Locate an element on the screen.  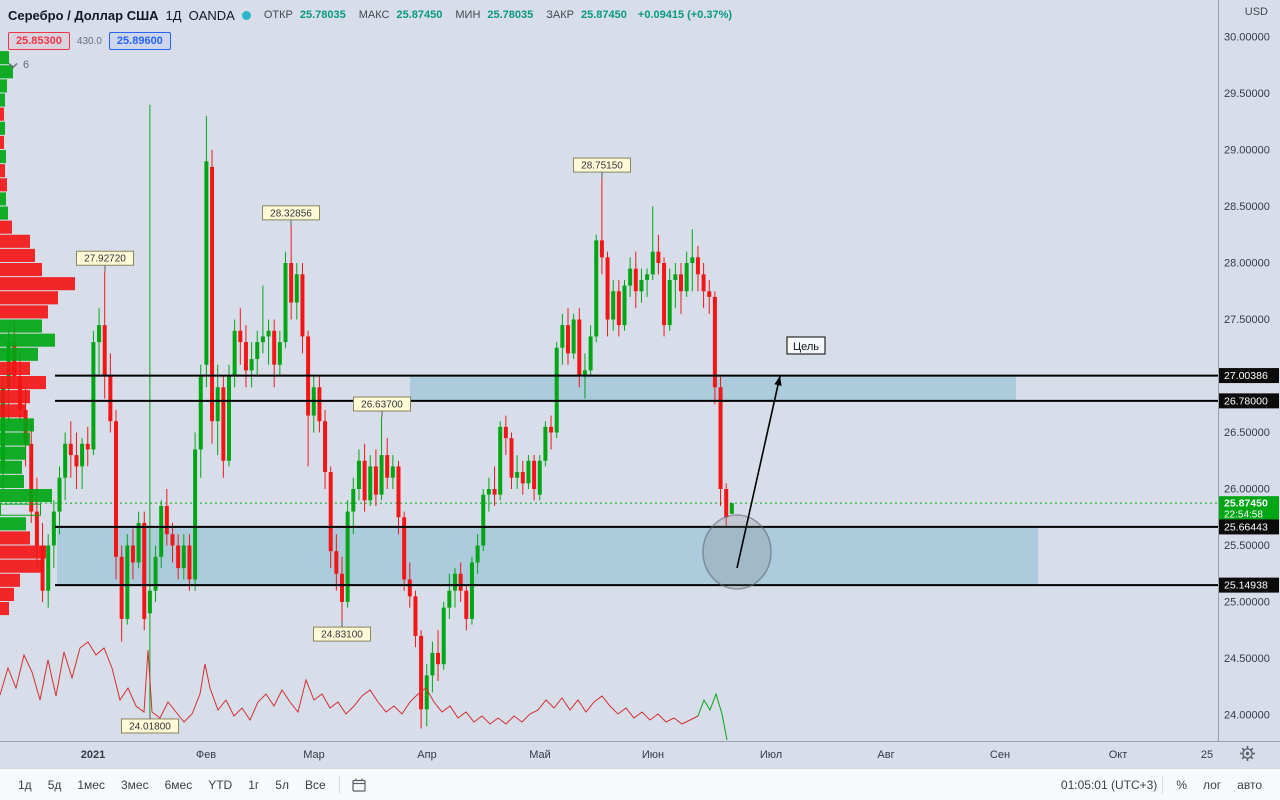
price-tick-label: 29.00000 is located at coordinates (1247, 151).